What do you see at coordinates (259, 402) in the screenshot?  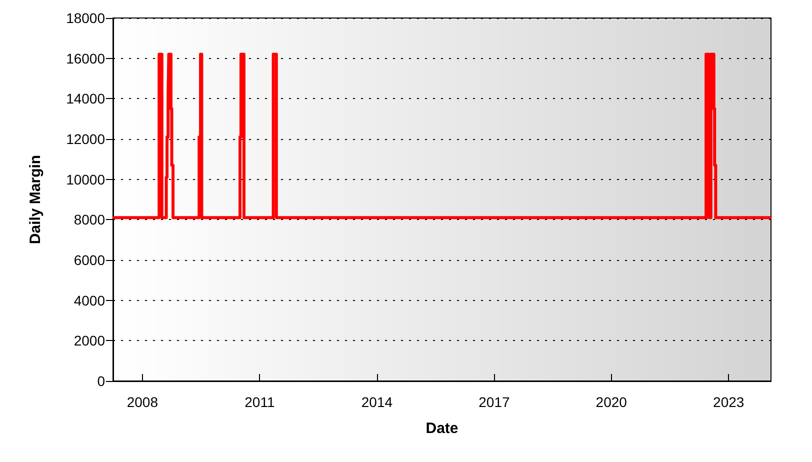 I see `x-tick-label: 2011` at bounding box center [259, 402].